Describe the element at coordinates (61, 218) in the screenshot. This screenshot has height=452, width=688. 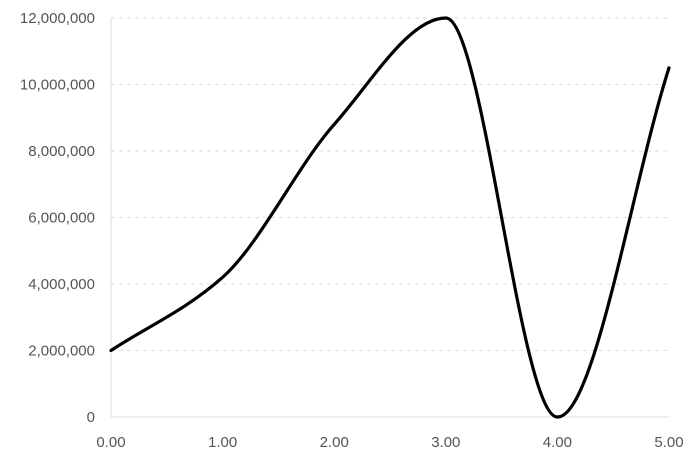
I see `y-tick-label: 6,000,000` at that location.